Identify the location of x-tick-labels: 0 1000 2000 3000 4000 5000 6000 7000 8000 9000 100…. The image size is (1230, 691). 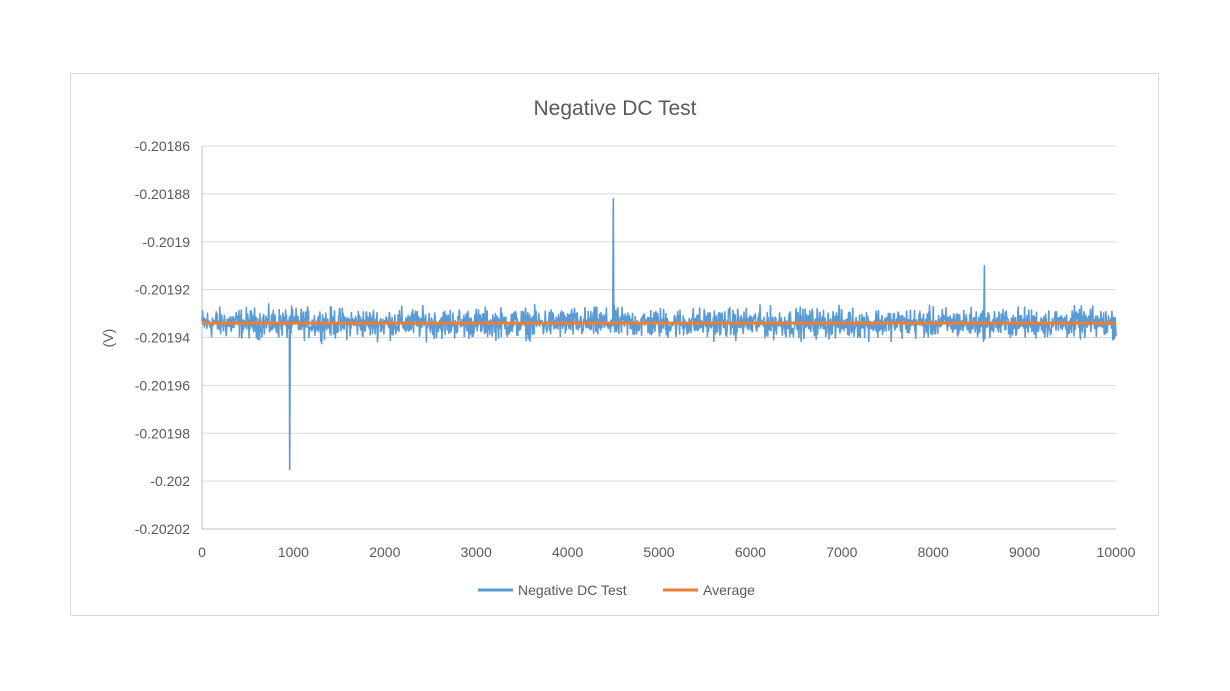
(667, 552).